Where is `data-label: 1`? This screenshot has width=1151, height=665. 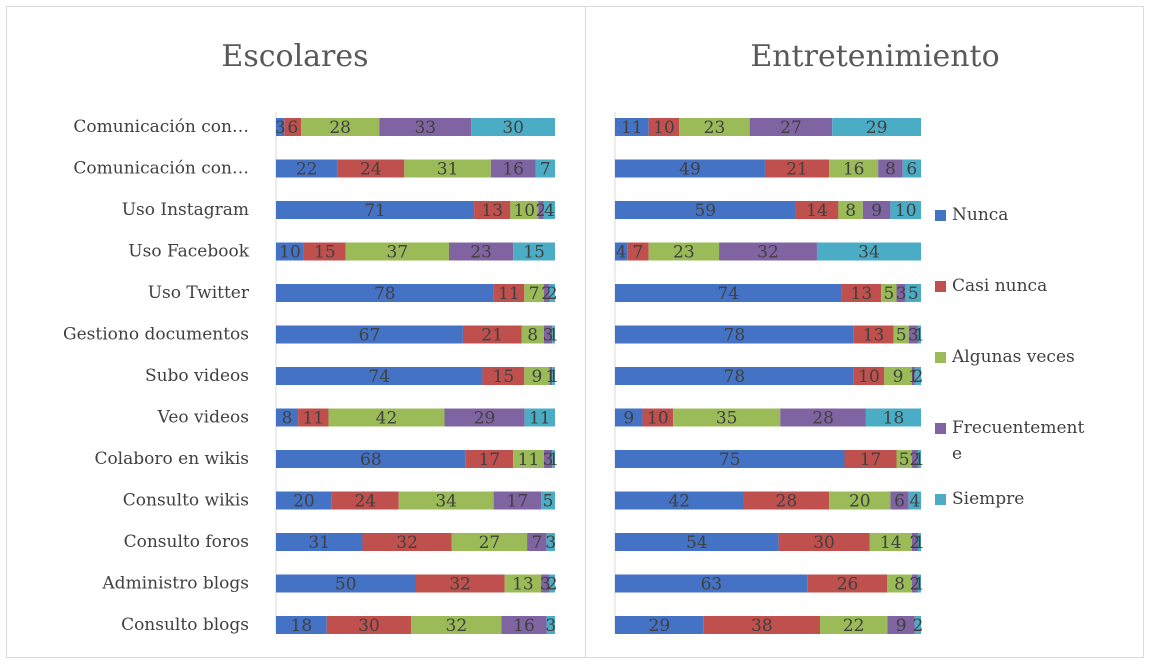 data-label: 1 is located at coordinates (553, 377).